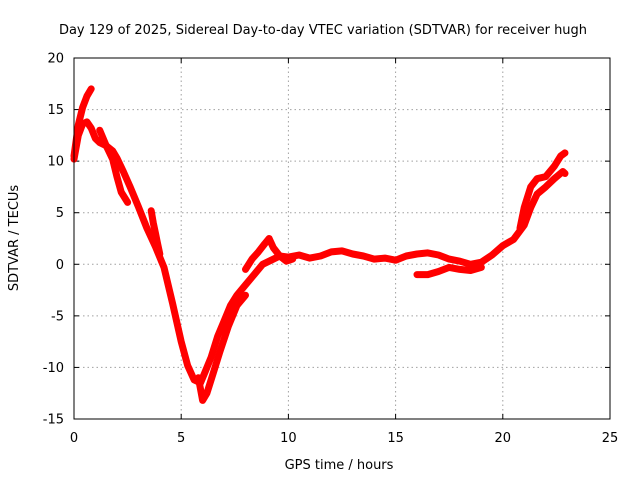 The width and height of the screenshot is (640, 480). What do you see at coordinates (55, 59) in the screenshot?
I see `y-tick-label: 20` at bounding box center [55, 59].